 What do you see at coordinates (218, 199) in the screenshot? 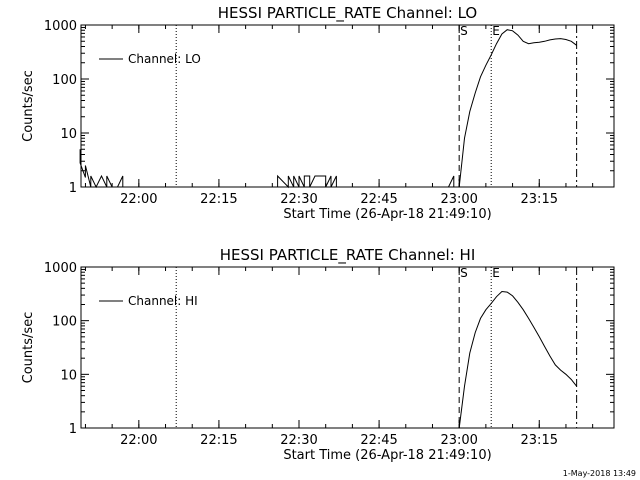
I see `panel-1-x-tick-label: 22:15` at bounding box center [218, 199].